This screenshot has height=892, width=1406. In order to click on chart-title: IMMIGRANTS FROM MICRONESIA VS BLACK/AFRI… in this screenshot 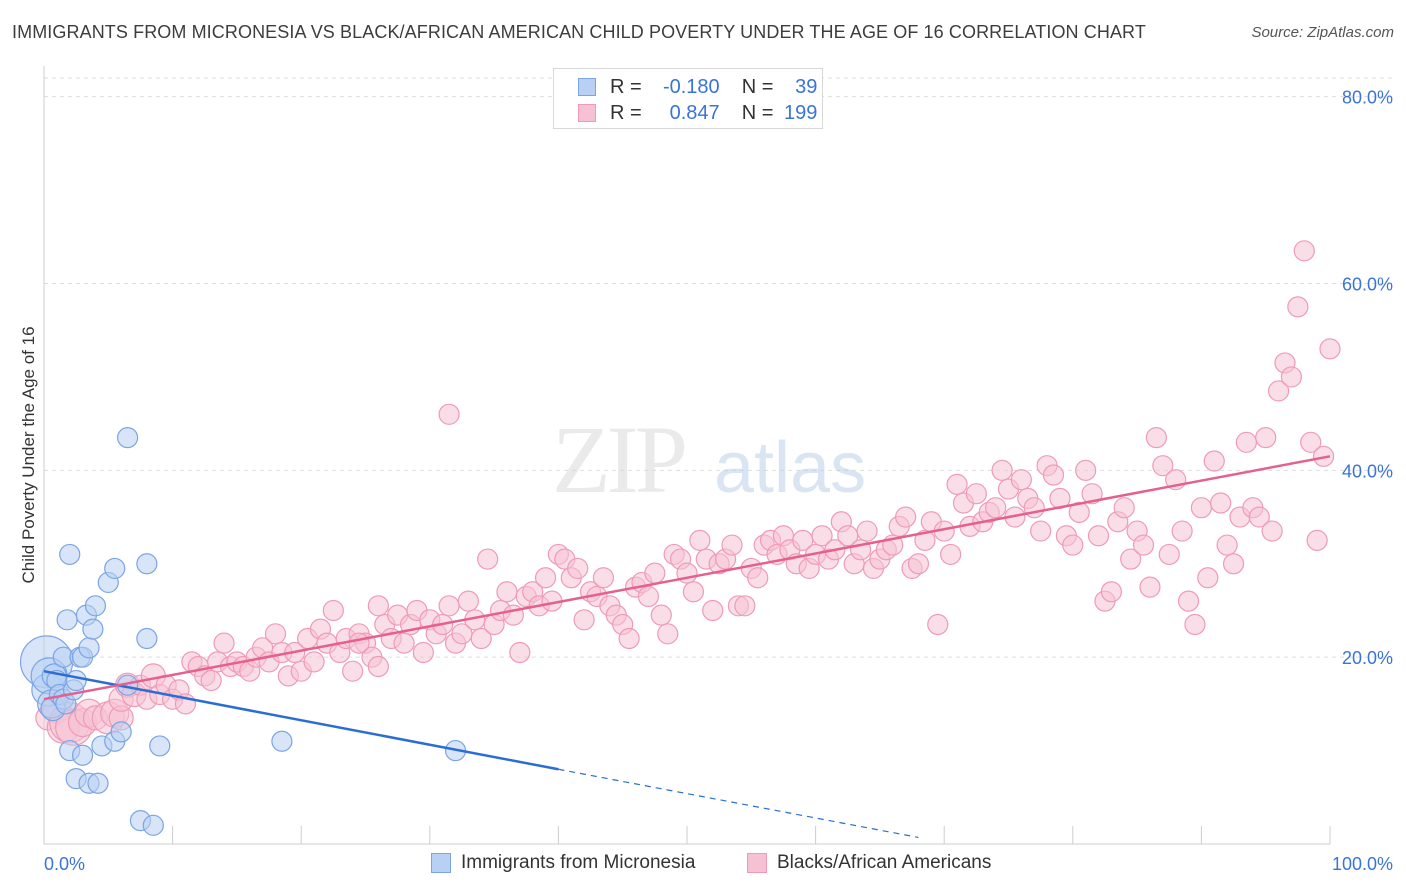, I will do `click(579, 32)`.